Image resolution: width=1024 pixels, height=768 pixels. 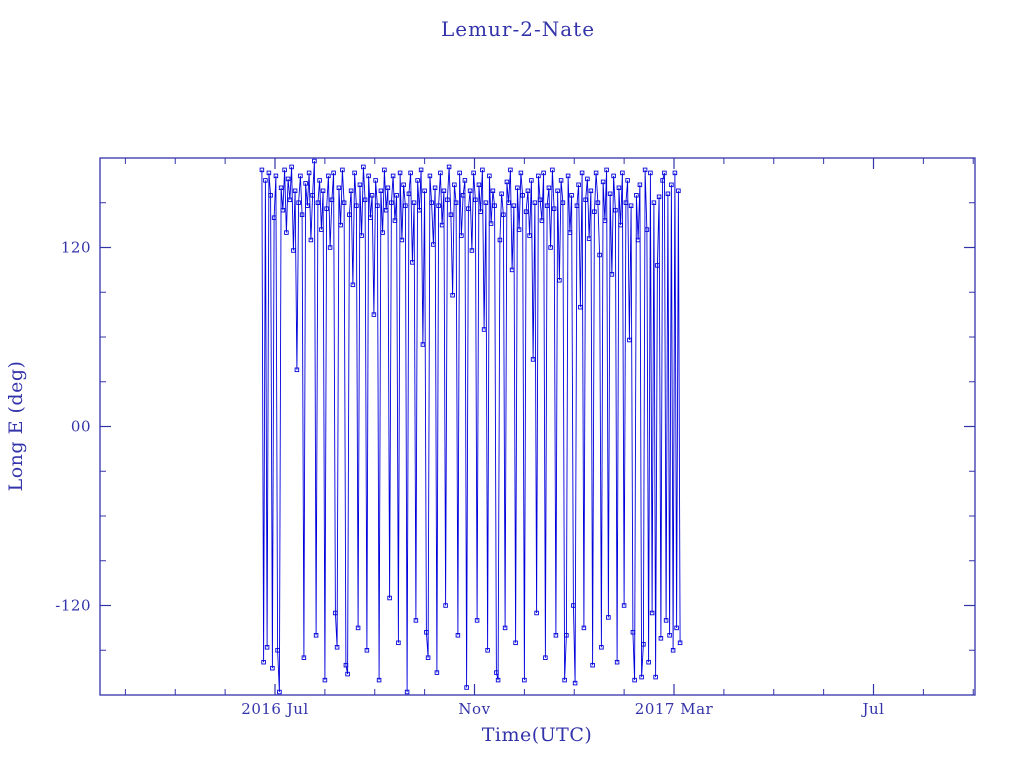 What do you see at coordinates (274, 709) in the screenshot?
I see `x-tick-label: 2016 Jul` at bounding box center [274, 709].